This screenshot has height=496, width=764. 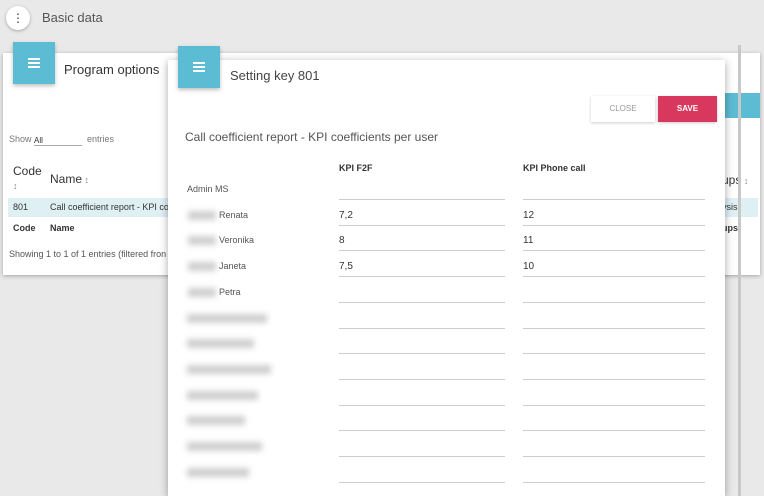 What do you see at coordinates (27, 178) in the screenshot?
I see `column-header: Code` at bounding box center [27, 178].